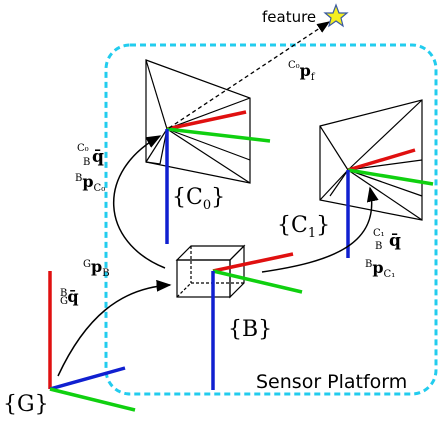 Image resolution: width=444 pixels, height=422 pixels. What do you see at coordinates (390, 203) in the screenshot?
I see `camera1-axes` at bounding box center [390, 203].